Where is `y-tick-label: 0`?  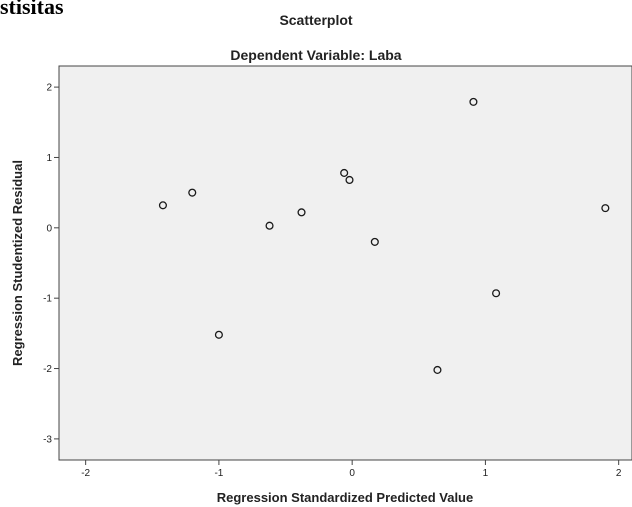
y-tick-label: 0 is located at coordinates (49, 228).